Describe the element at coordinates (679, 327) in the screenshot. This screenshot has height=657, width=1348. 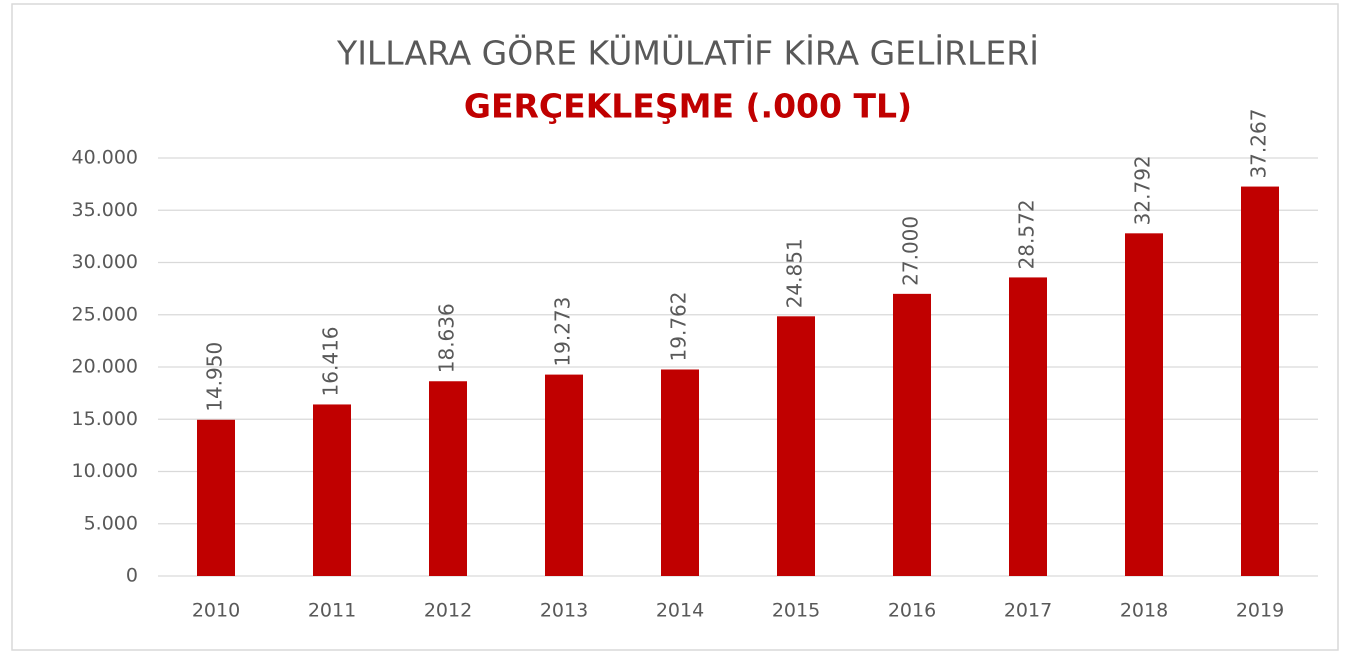
I see `value-label: 19.762` at that location.